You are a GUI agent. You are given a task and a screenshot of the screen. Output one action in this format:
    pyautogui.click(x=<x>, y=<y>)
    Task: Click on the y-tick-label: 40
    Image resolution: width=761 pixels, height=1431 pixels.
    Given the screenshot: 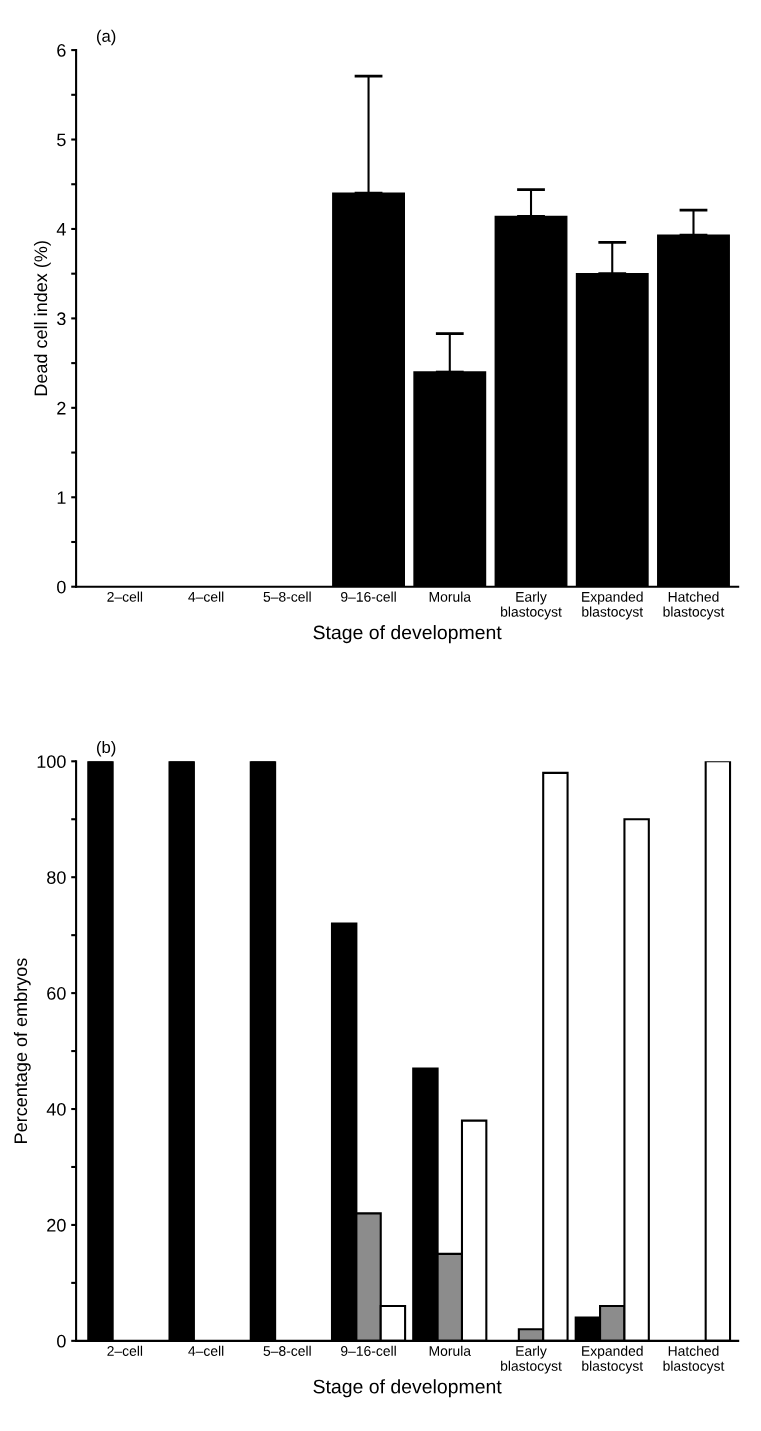 What is the action you would take?
    pyautogui.click(x=56, y=1109)
    